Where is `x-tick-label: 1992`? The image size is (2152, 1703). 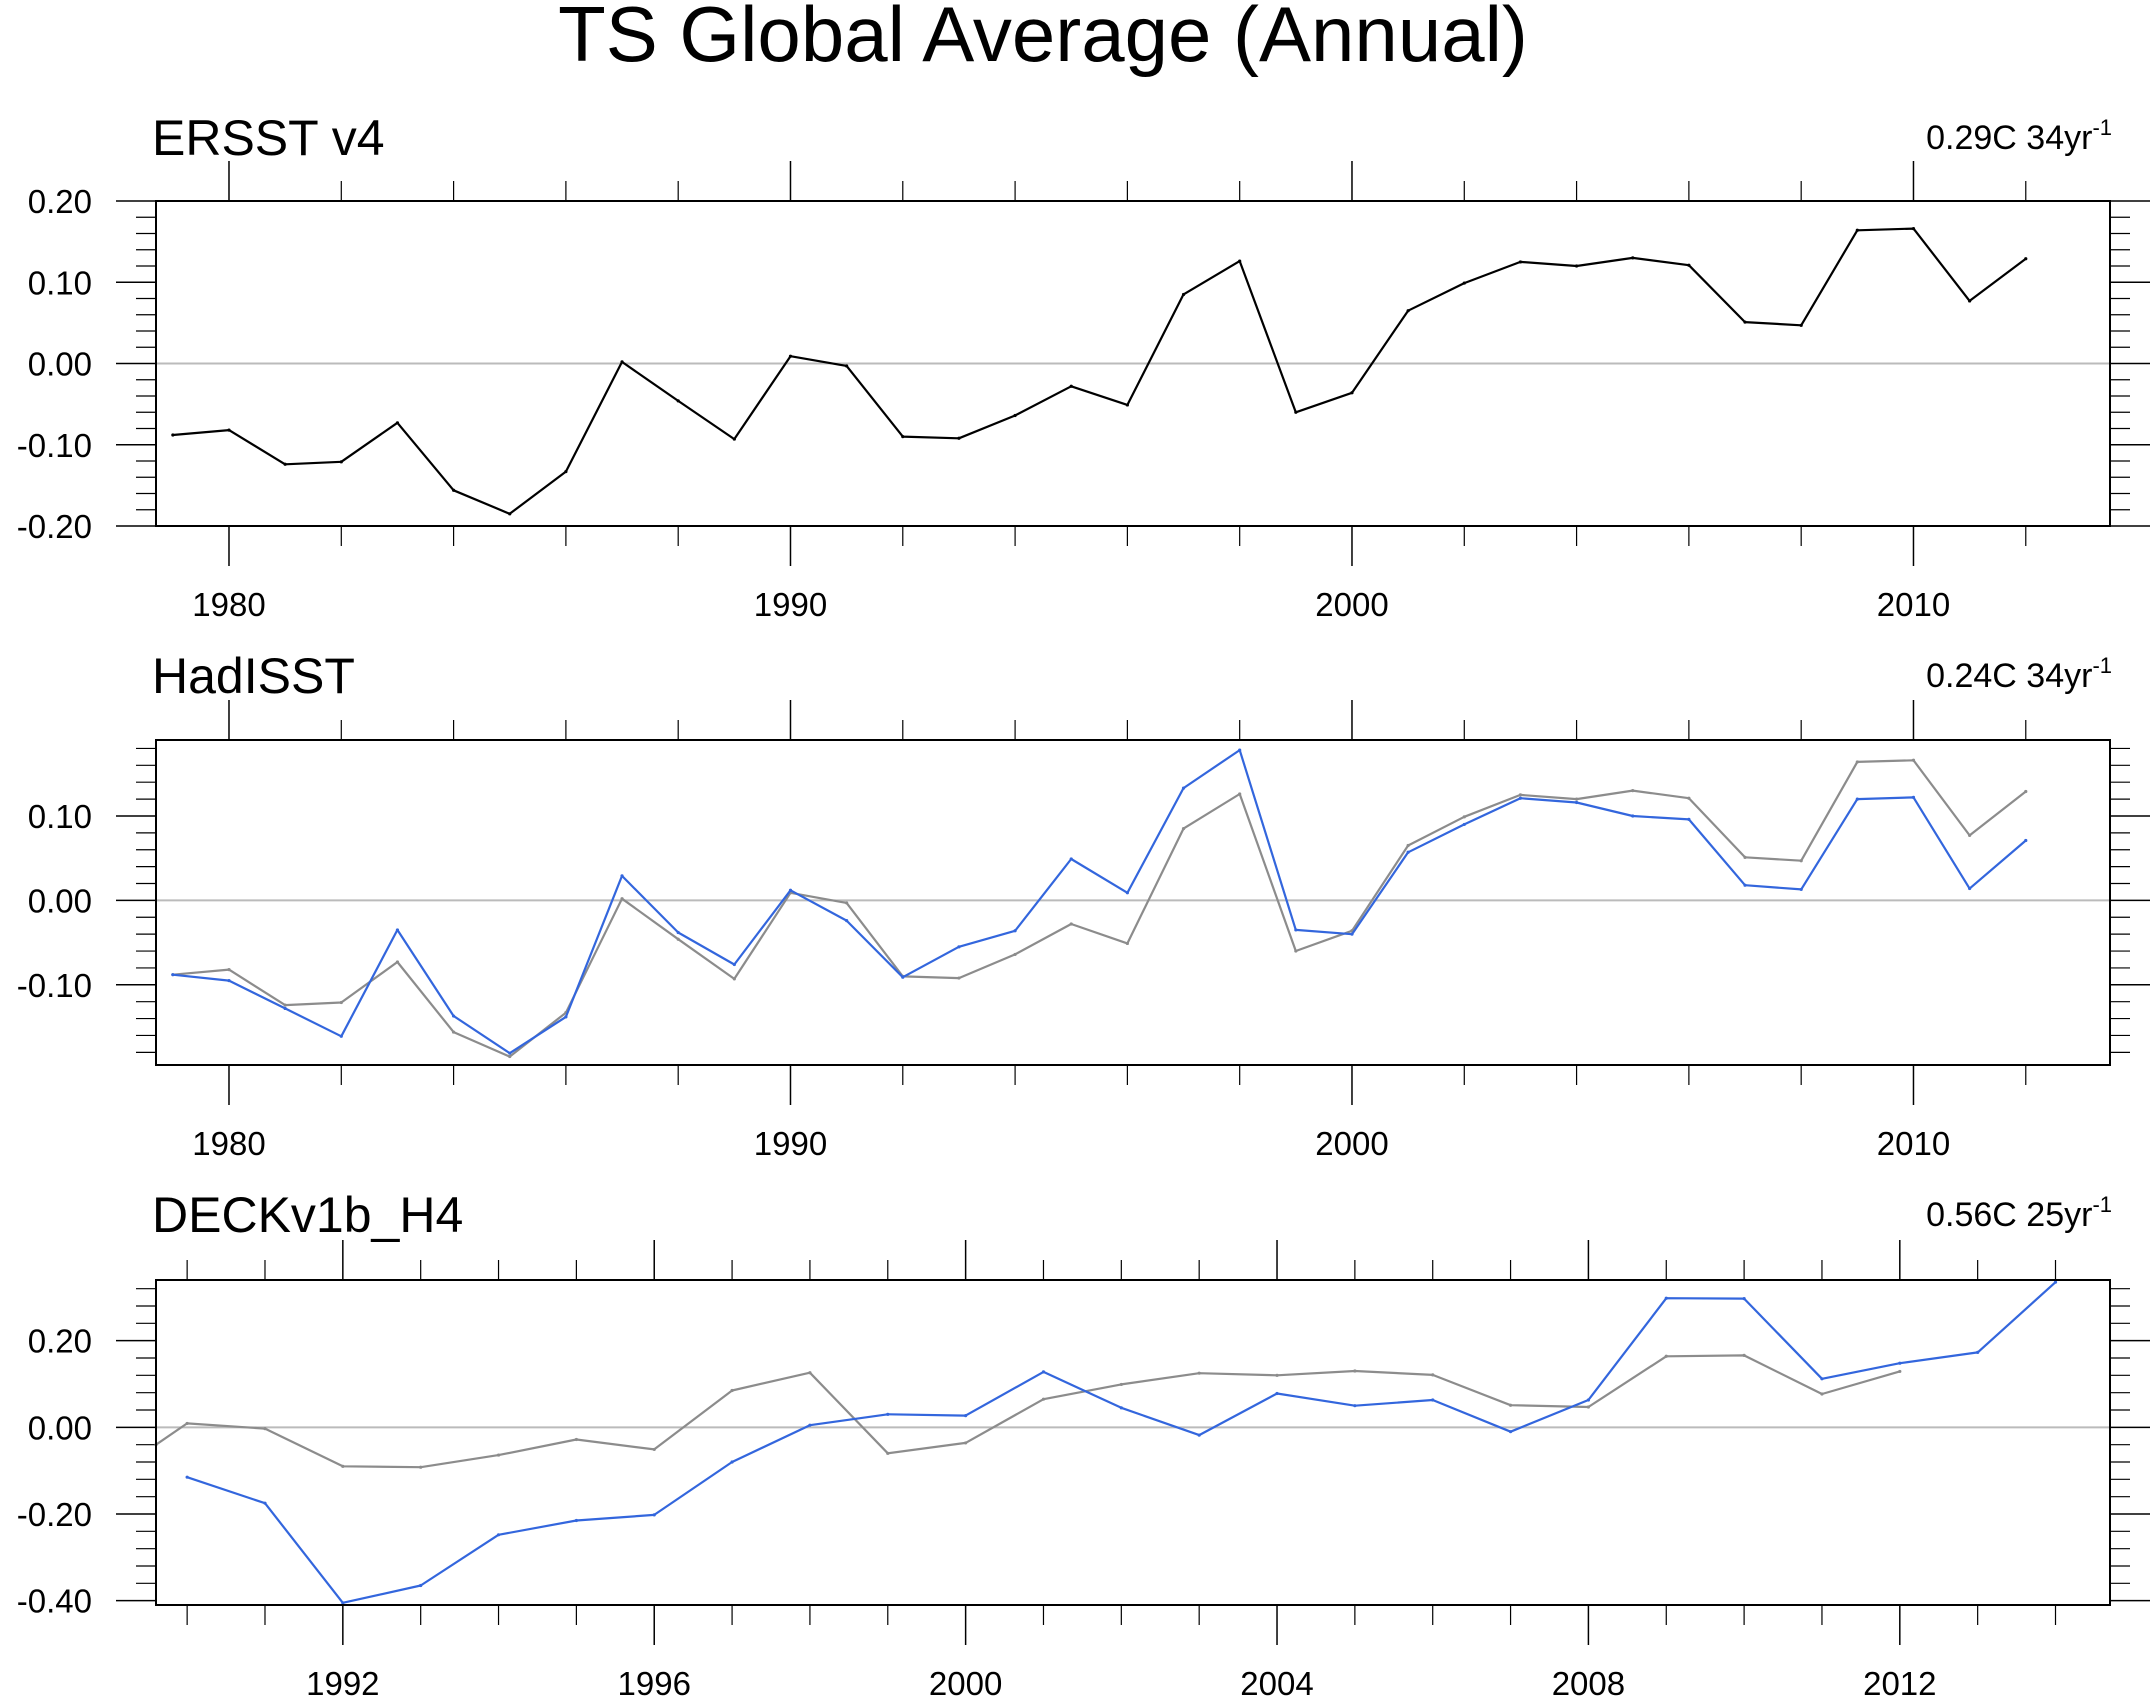
x-tick-label: 1992 is located at coordinates (342, 1683).